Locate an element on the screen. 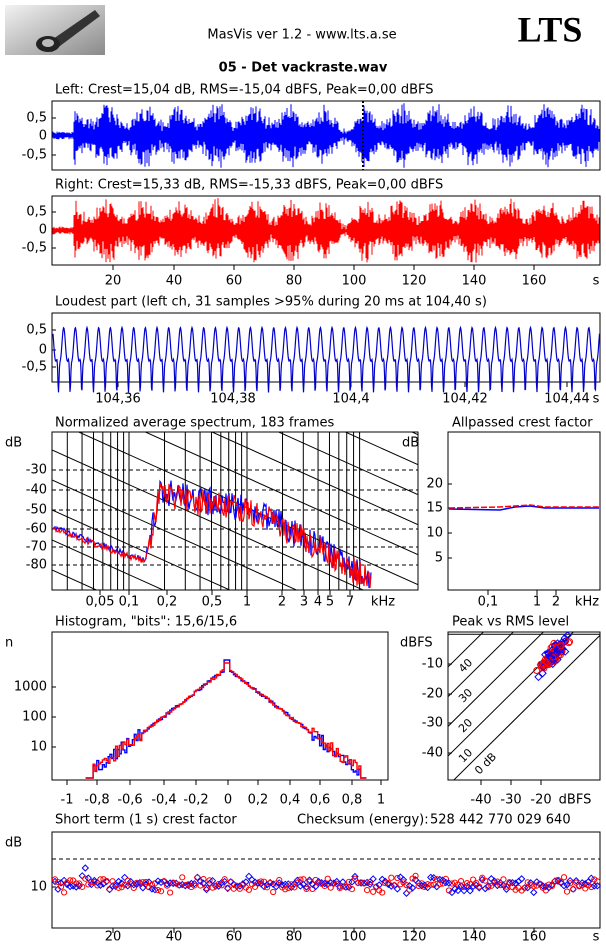  y-tick-label: 5 is located at coordinates (439, 558).